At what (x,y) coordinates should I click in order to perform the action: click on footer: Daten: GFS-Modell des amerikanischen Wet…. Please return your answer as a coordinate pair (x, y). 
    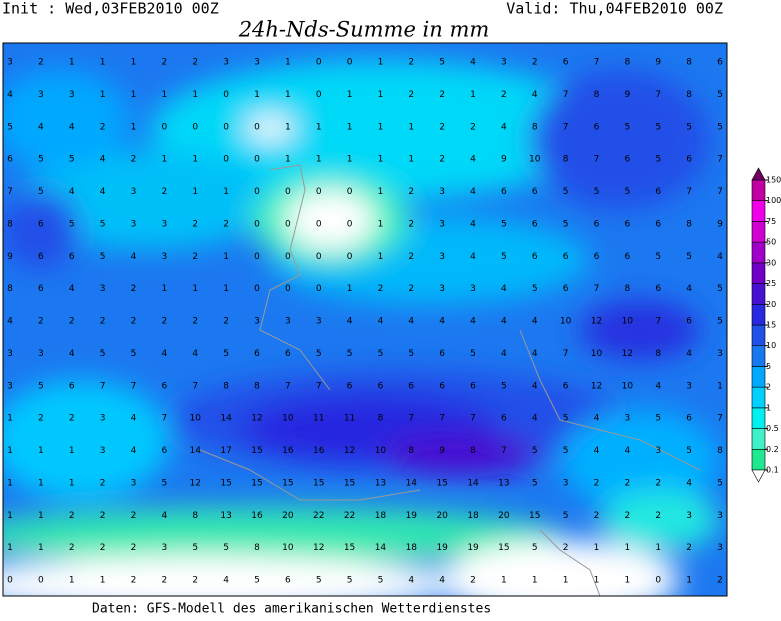
    Looking at the image, I should click on (291, 609).